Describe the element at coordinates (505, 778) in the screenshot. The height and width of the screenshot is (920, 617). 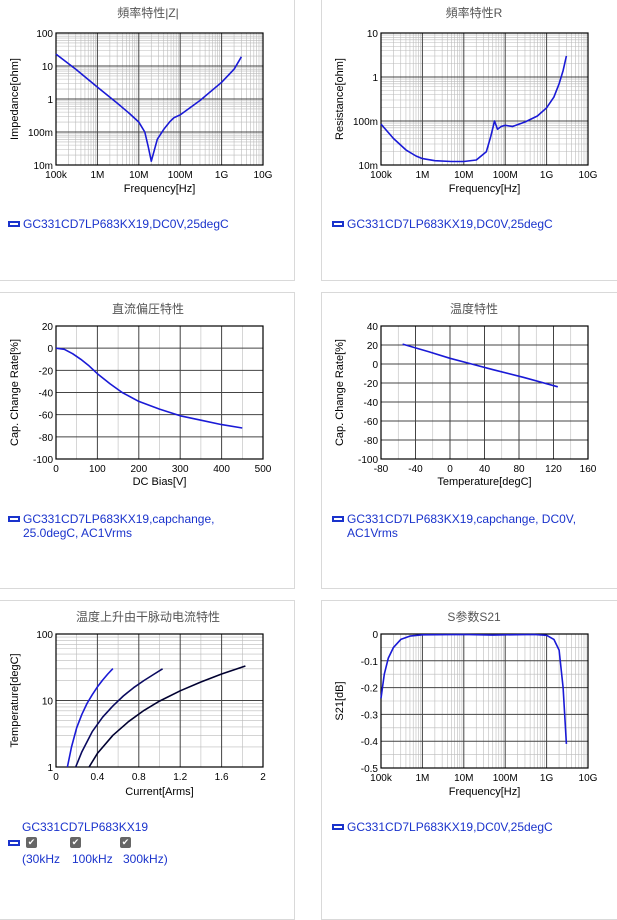
I see `x-tick-label: 100M` at that location.